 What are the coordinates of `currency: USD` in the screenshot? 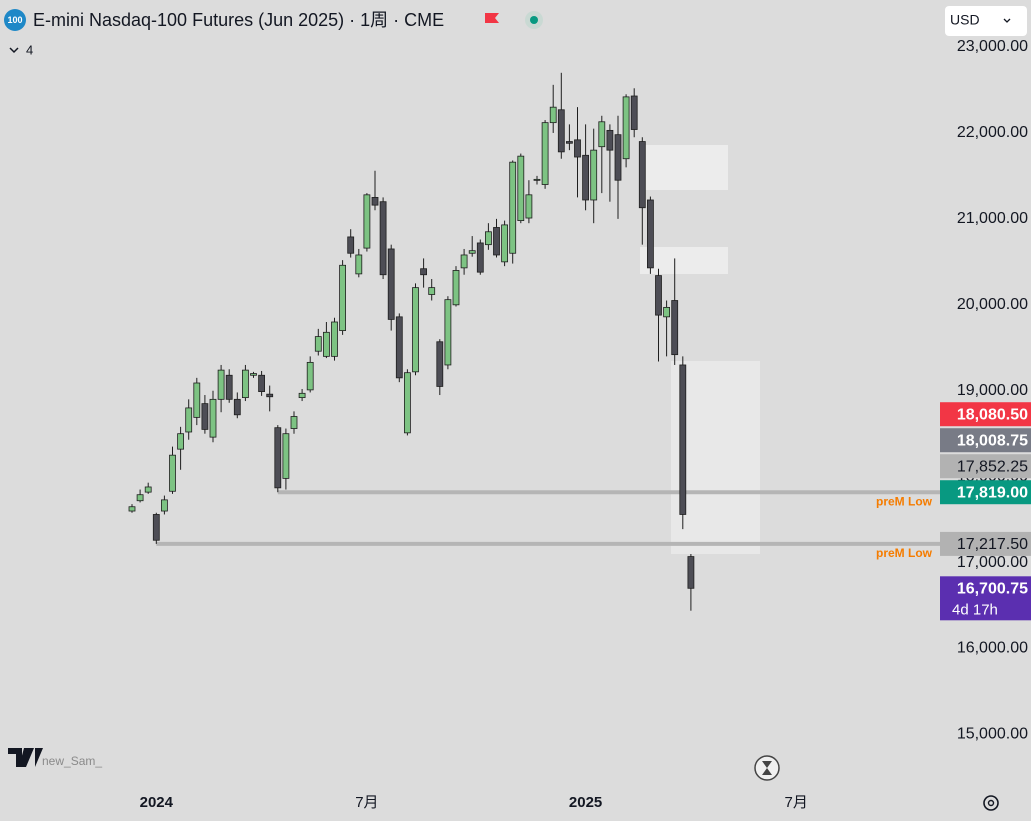 It's located at (965, 20).